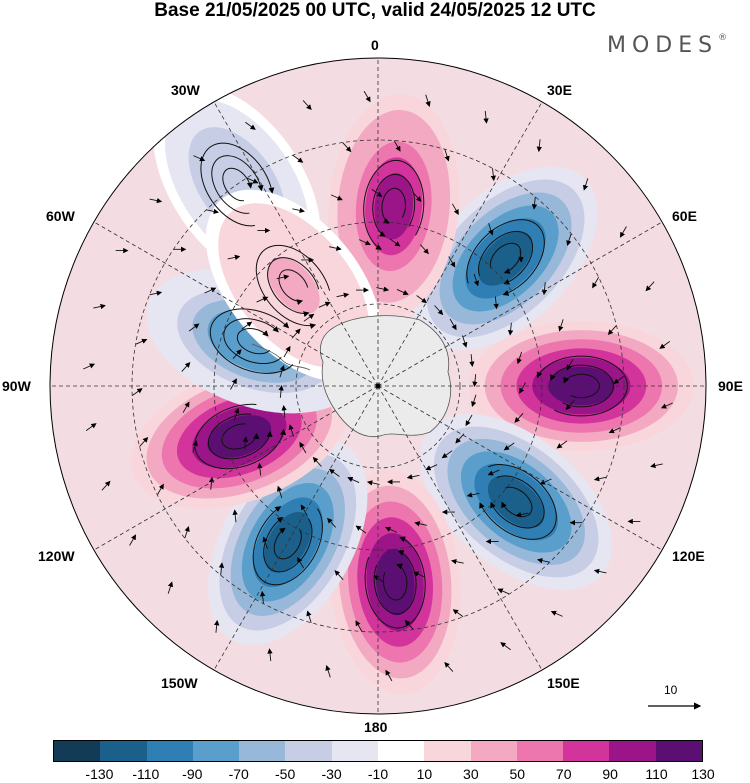 The height and width of the screenshot is (783, 750). I want to click on reference-vector-label: 10, so click(671, 690).